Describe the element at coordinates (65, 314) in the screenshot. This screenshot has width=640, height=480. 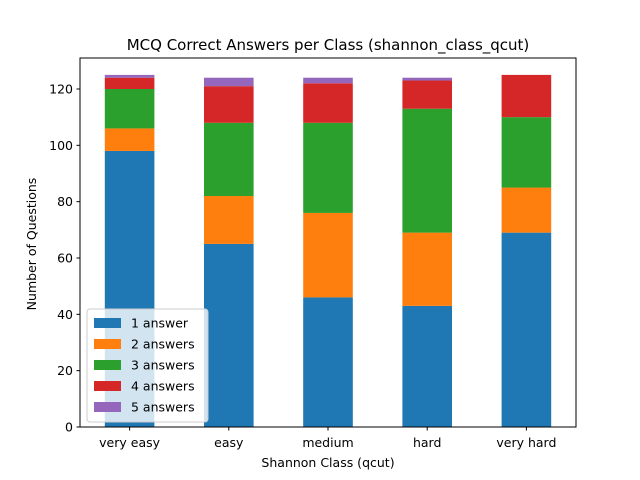
I see `y-tick-label: 40` at that location.